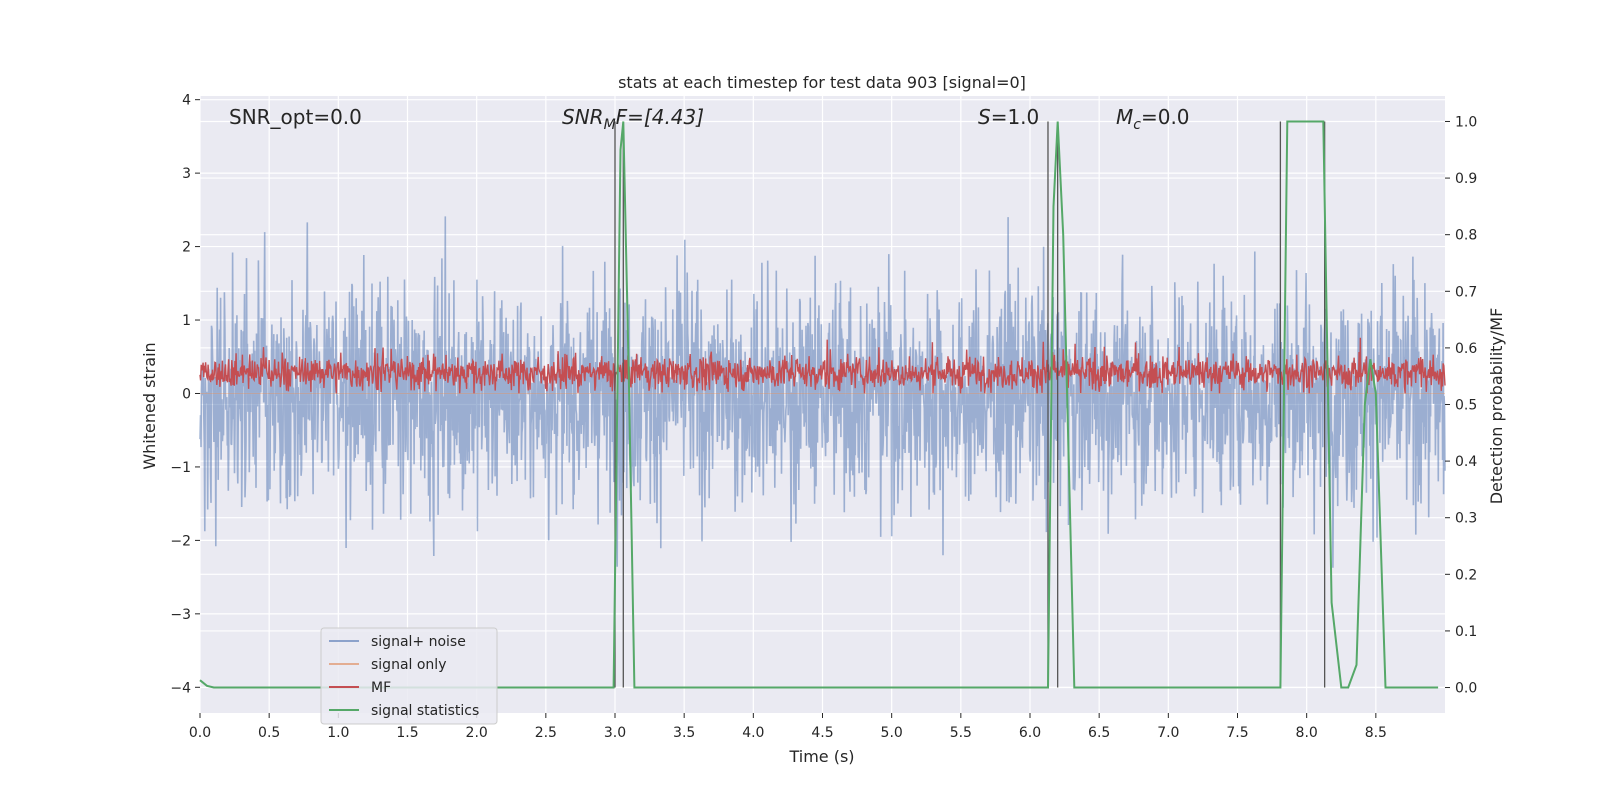  Describe the element at coordinates (1466, 122) in the screenshot. I see `y-right-tick-label: 1.0` at that location.